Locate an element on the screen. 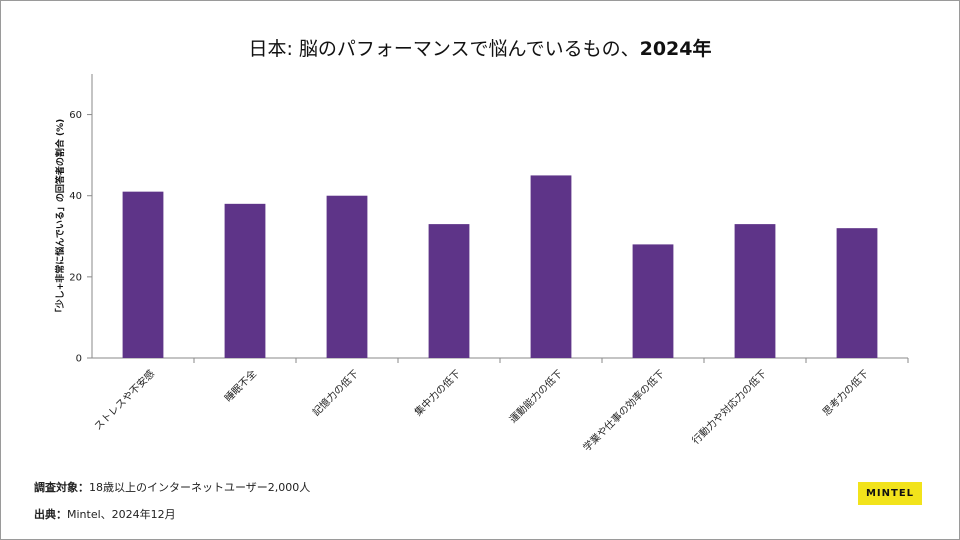 Image resolution: width=960 pixels, height=540 pixels. y-axis-label: 「少し+非常に悩んでいる」の回答者の割合 (%) is located at coordinates (60, 218).